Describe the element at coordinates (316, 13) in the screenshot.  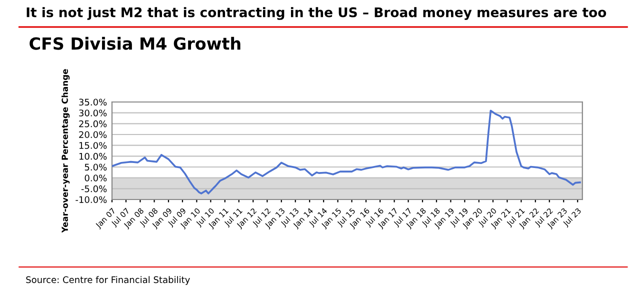
I see `chart-title: It is not just M2 that is contracting in the US – Broad money measures are too` at that location.